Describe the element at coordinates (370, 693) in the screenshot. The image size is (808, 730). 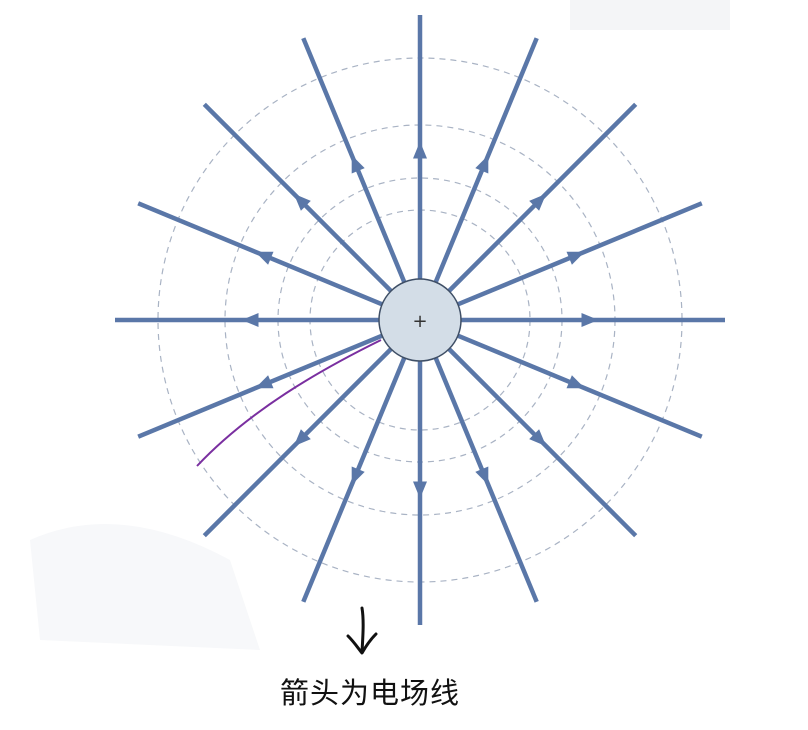
I see `caption-text: 箭头为电场线` at that location.